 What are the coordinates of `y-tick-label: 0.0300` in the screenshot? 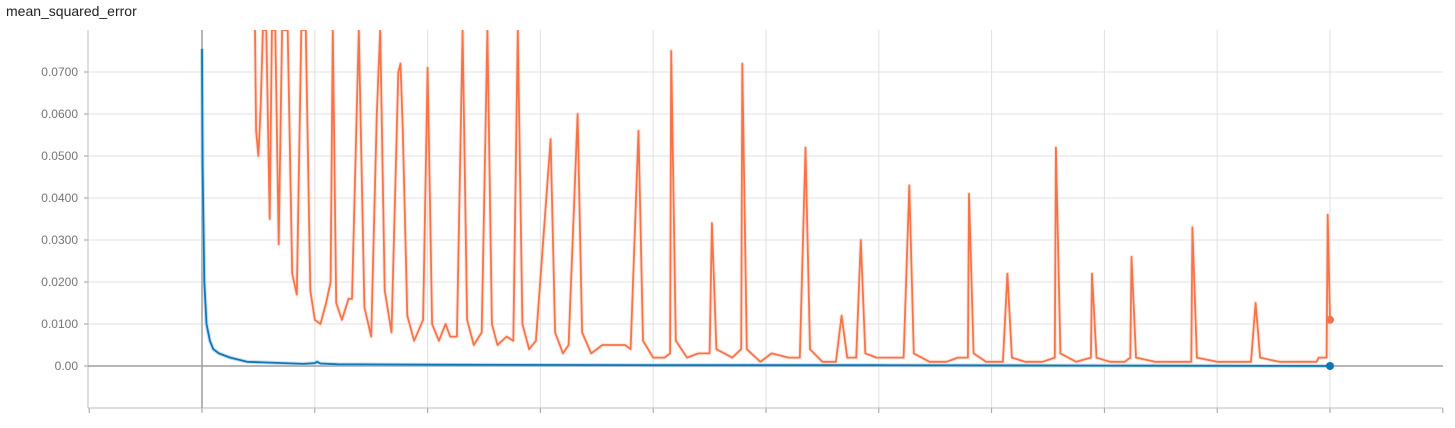 It's located at (59, 240).